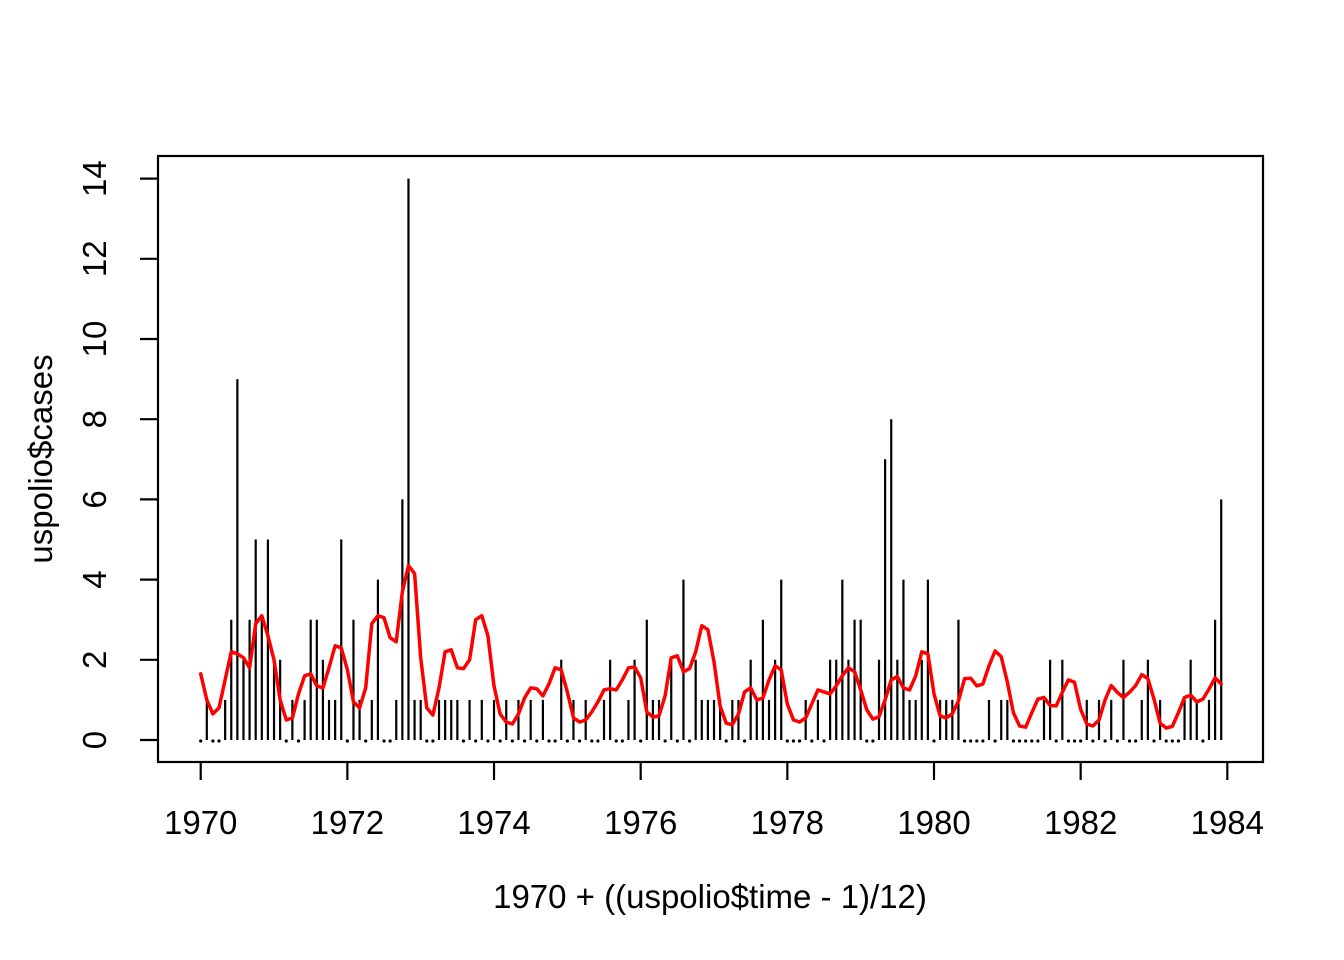 Image resolution: width=1344 pixels, height=960 pixels. I want to click on y-tick-label: 14, so click(94, 178).